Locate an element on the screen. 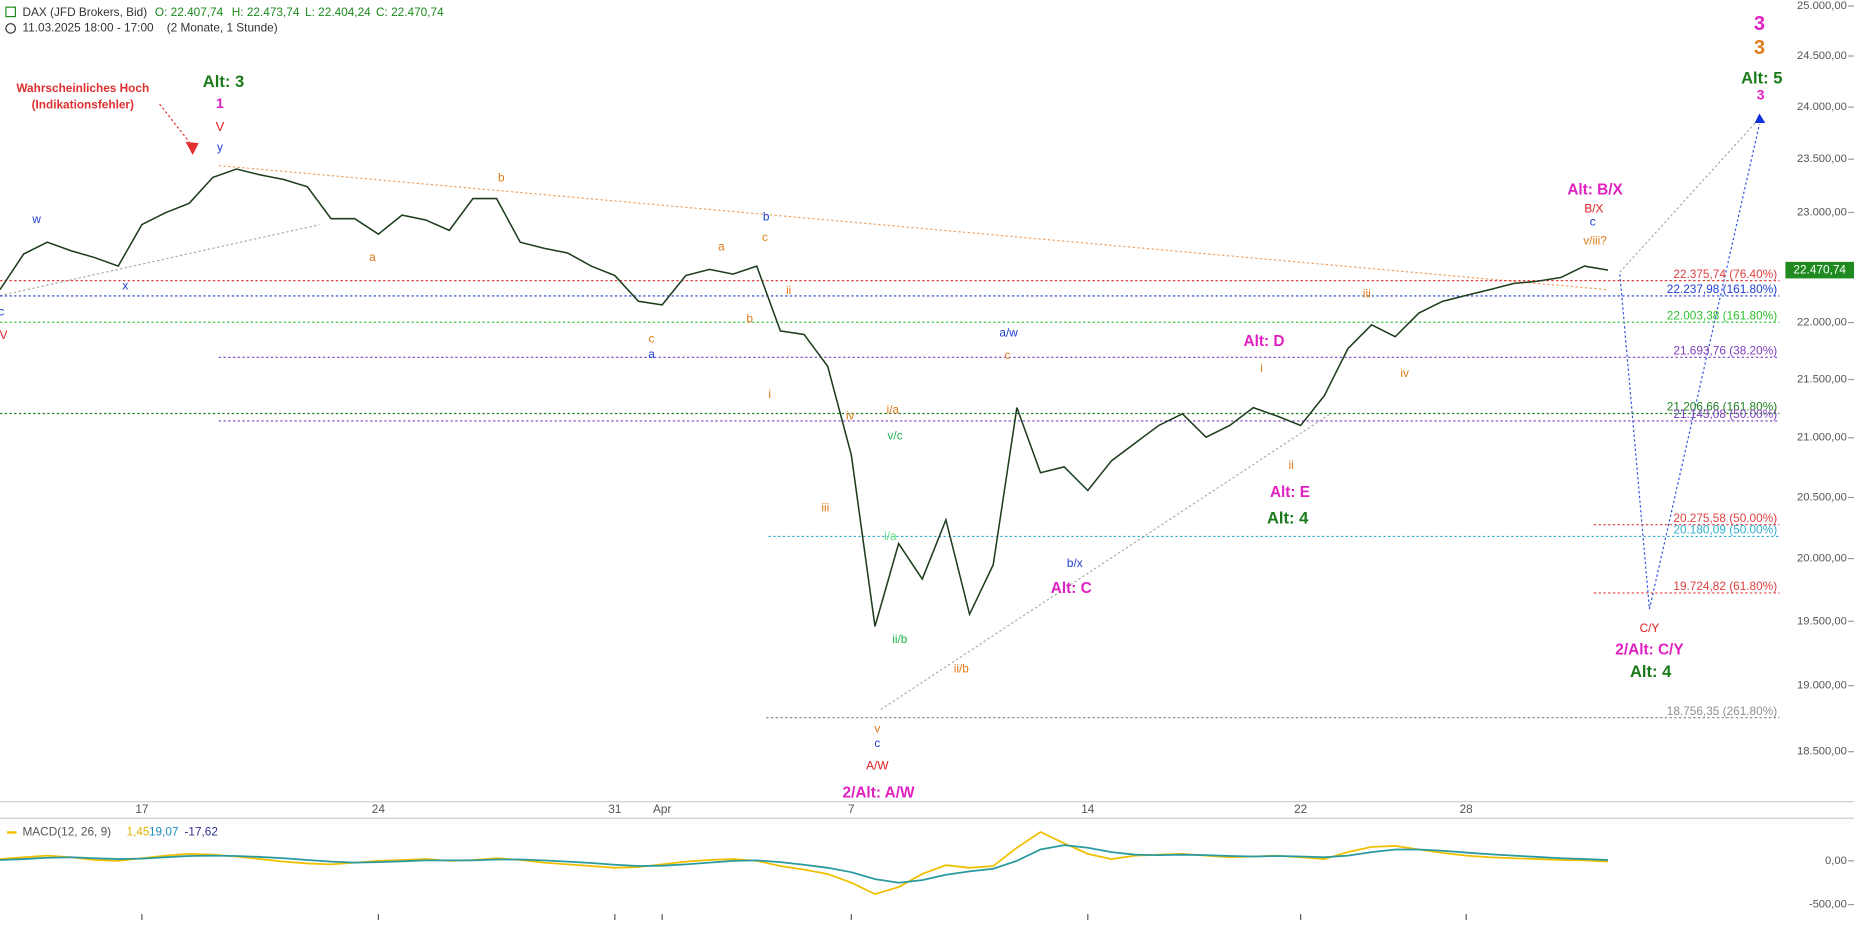  wave-label: a/w is located at coordinates (1008, 333).